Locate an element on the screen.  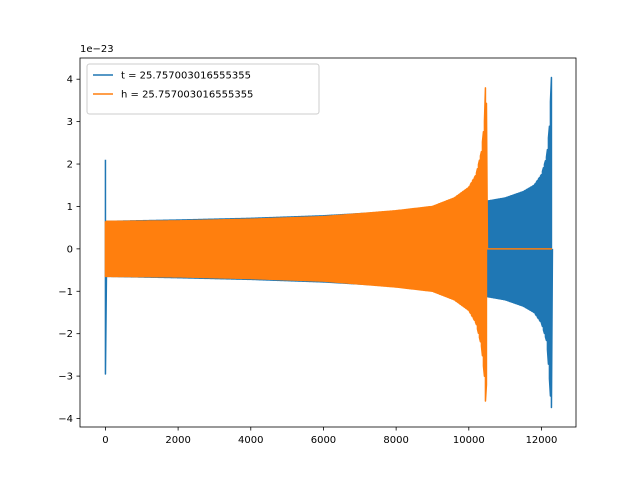
y-tick-label: 4 is located at coordinates (70, 80).